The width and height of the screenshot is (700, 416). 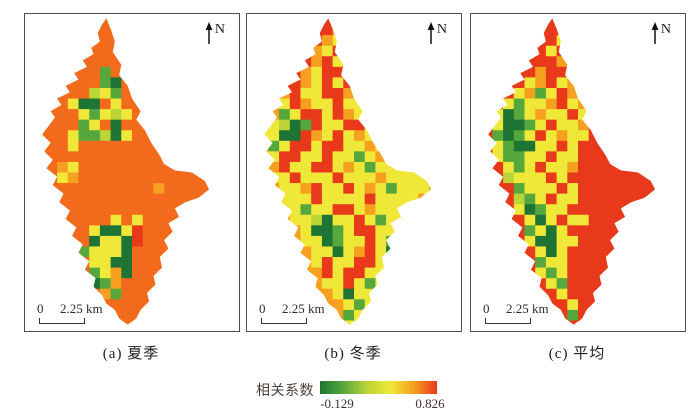 I want to click on caption-average: (c) 平均, so click(x=577, y=354).